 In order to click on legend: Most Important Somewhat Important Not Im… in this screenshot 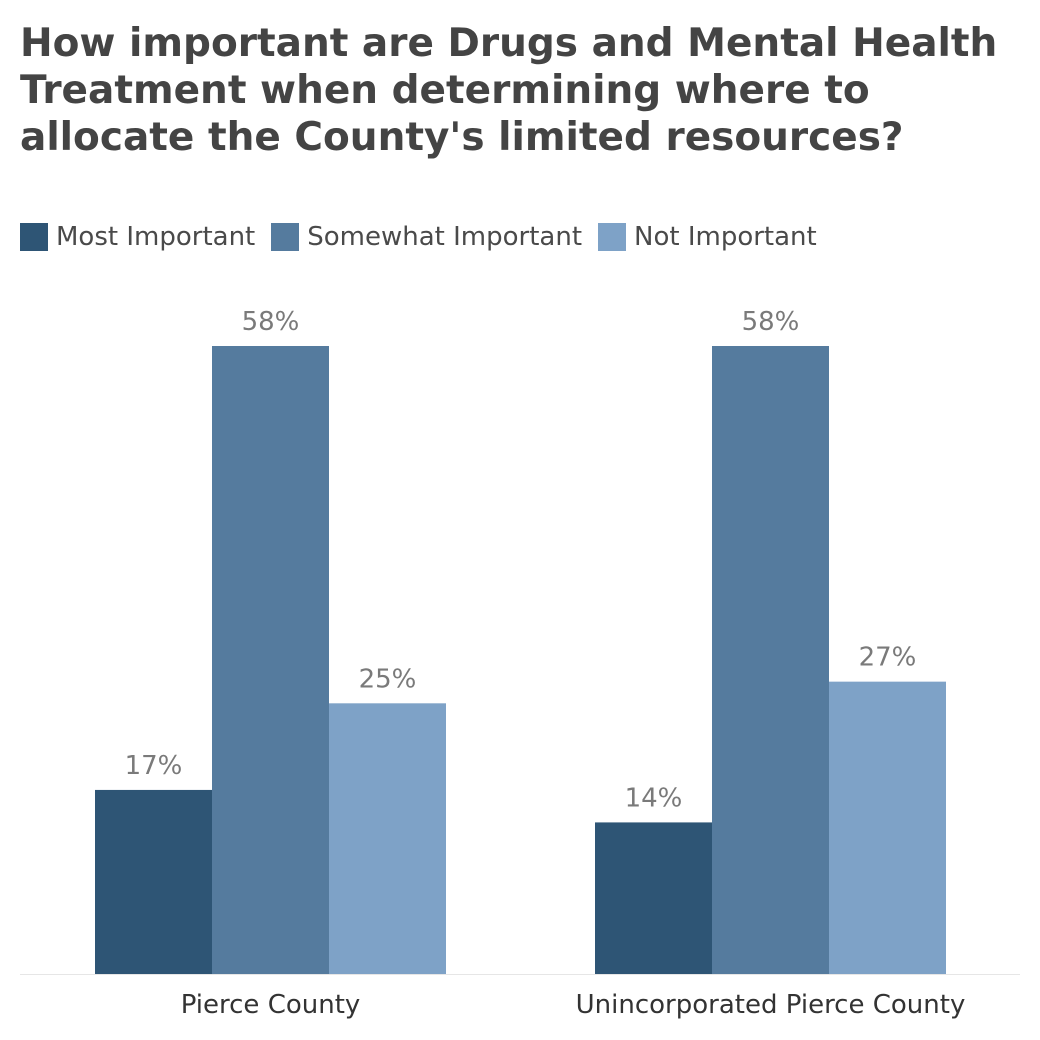, I will do `click(426, 237)`.